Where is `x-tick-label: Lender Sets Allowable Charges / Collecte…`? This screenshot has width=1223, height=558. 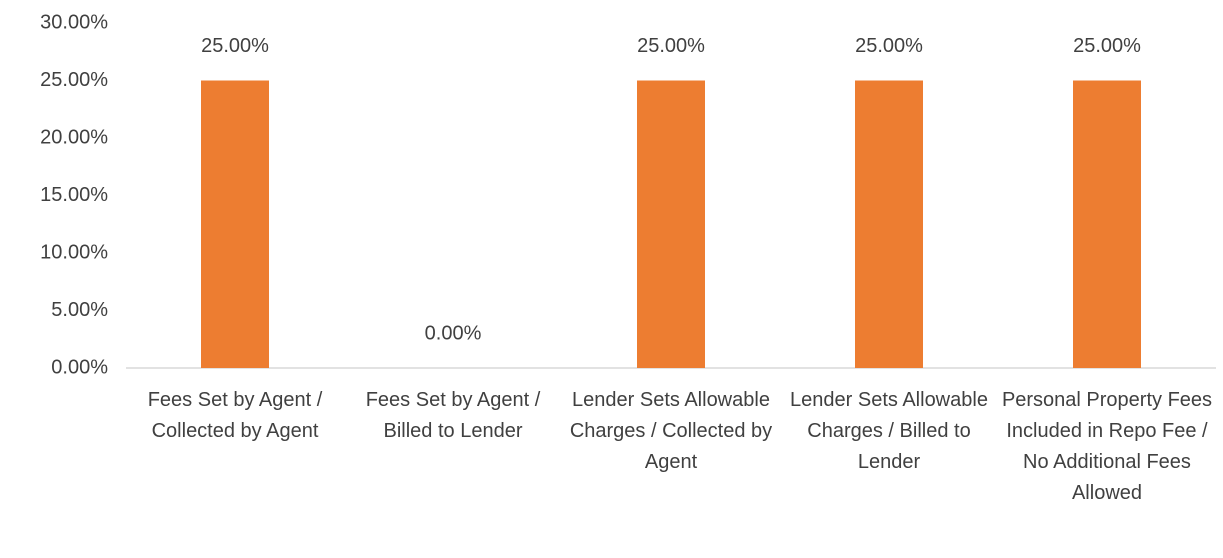 x-tick-label: Lender Sets Allowable Charges / Collecte… is located at coordinates (671, 431).